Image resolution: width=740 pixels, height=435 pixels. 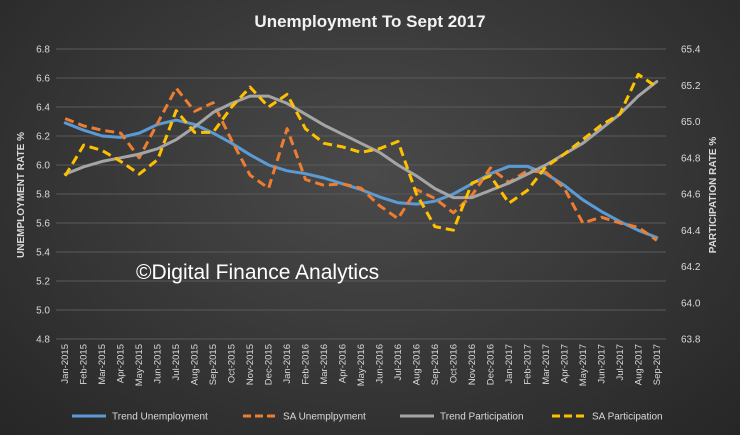 What do you see at coordinates (21, 195) in the screenshot?
I see `y-axis-left-label: UNEMPLOYMENT RATE %` at bounding box center [21, 195].